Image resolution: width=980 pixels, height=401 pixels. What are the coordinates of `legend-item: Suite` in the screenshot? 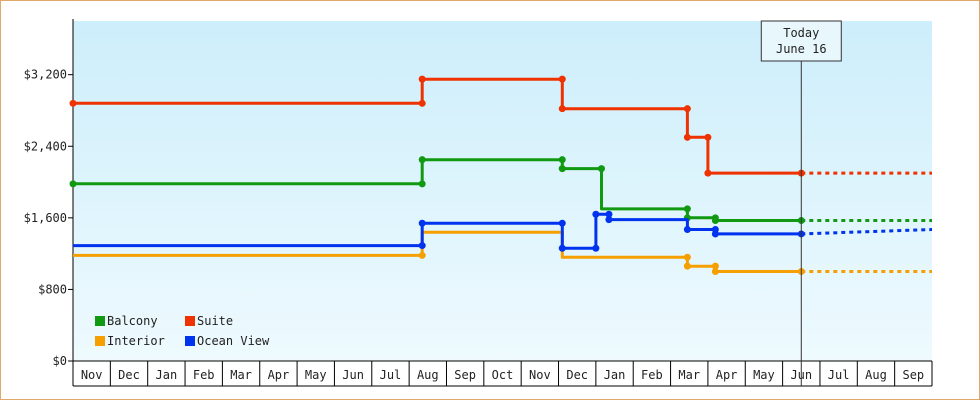 It's located at (209, 321).